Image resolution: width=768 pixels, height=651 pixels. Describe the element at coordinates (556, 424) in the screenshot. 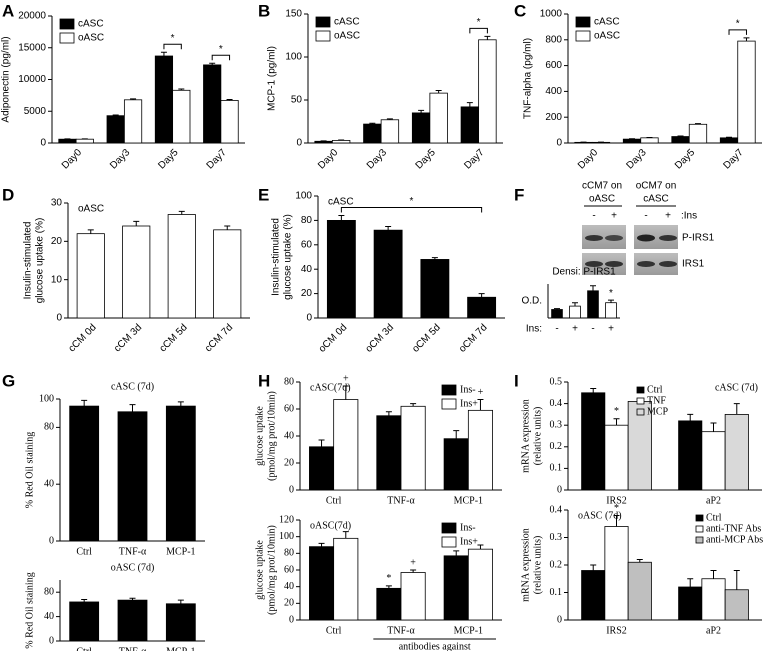

I see `y-tick-label: 0.3` at that location.